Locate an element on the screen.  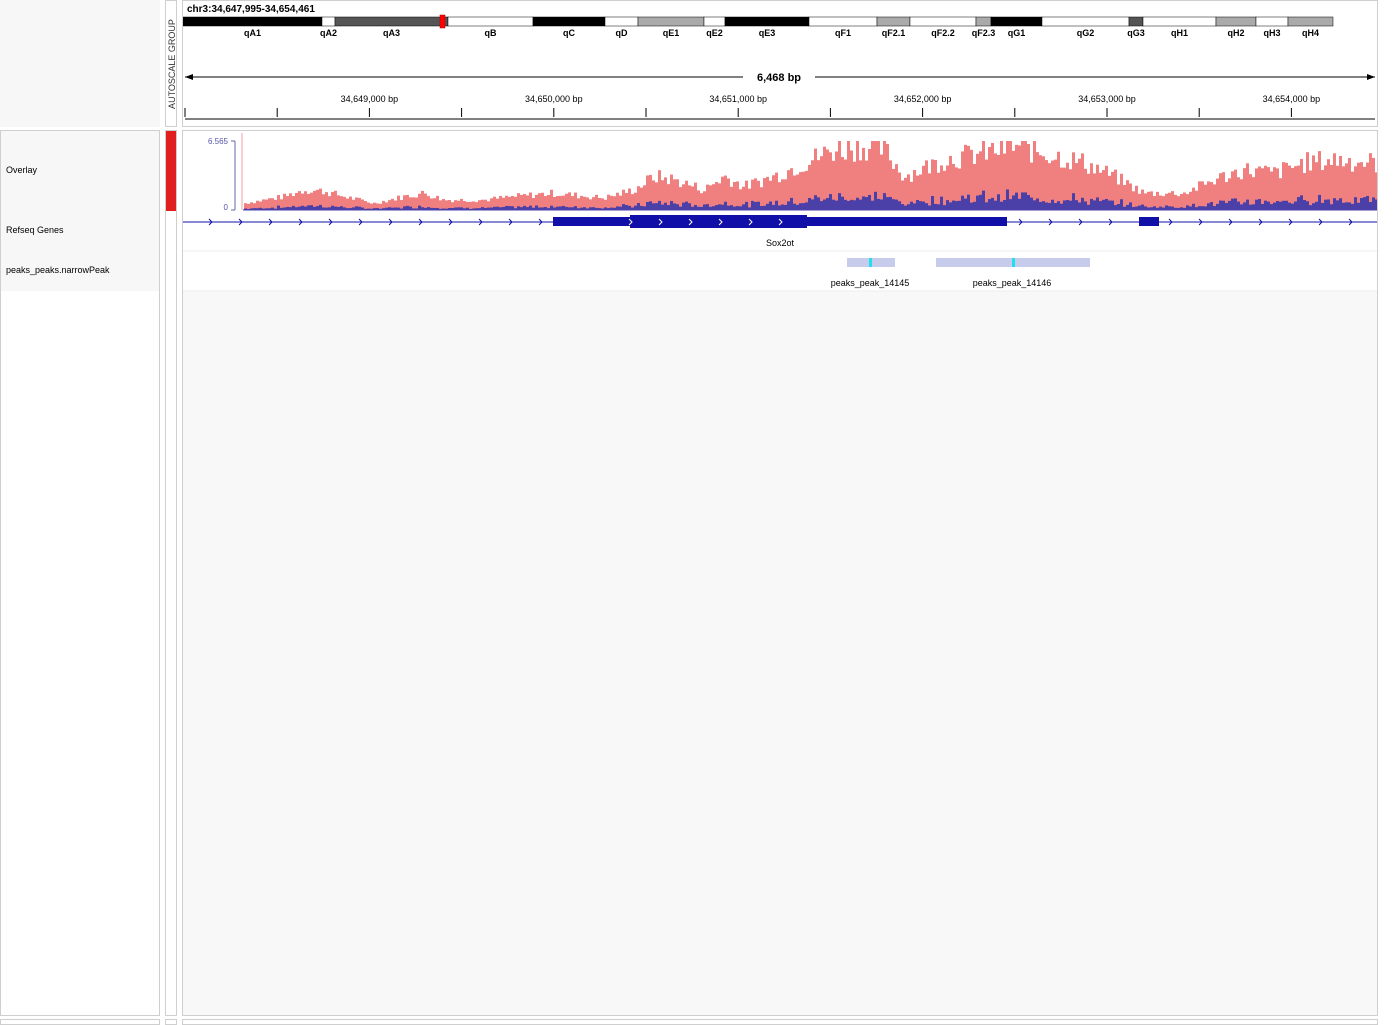
cytoband-qe3 is located at coordinates (767, 21).